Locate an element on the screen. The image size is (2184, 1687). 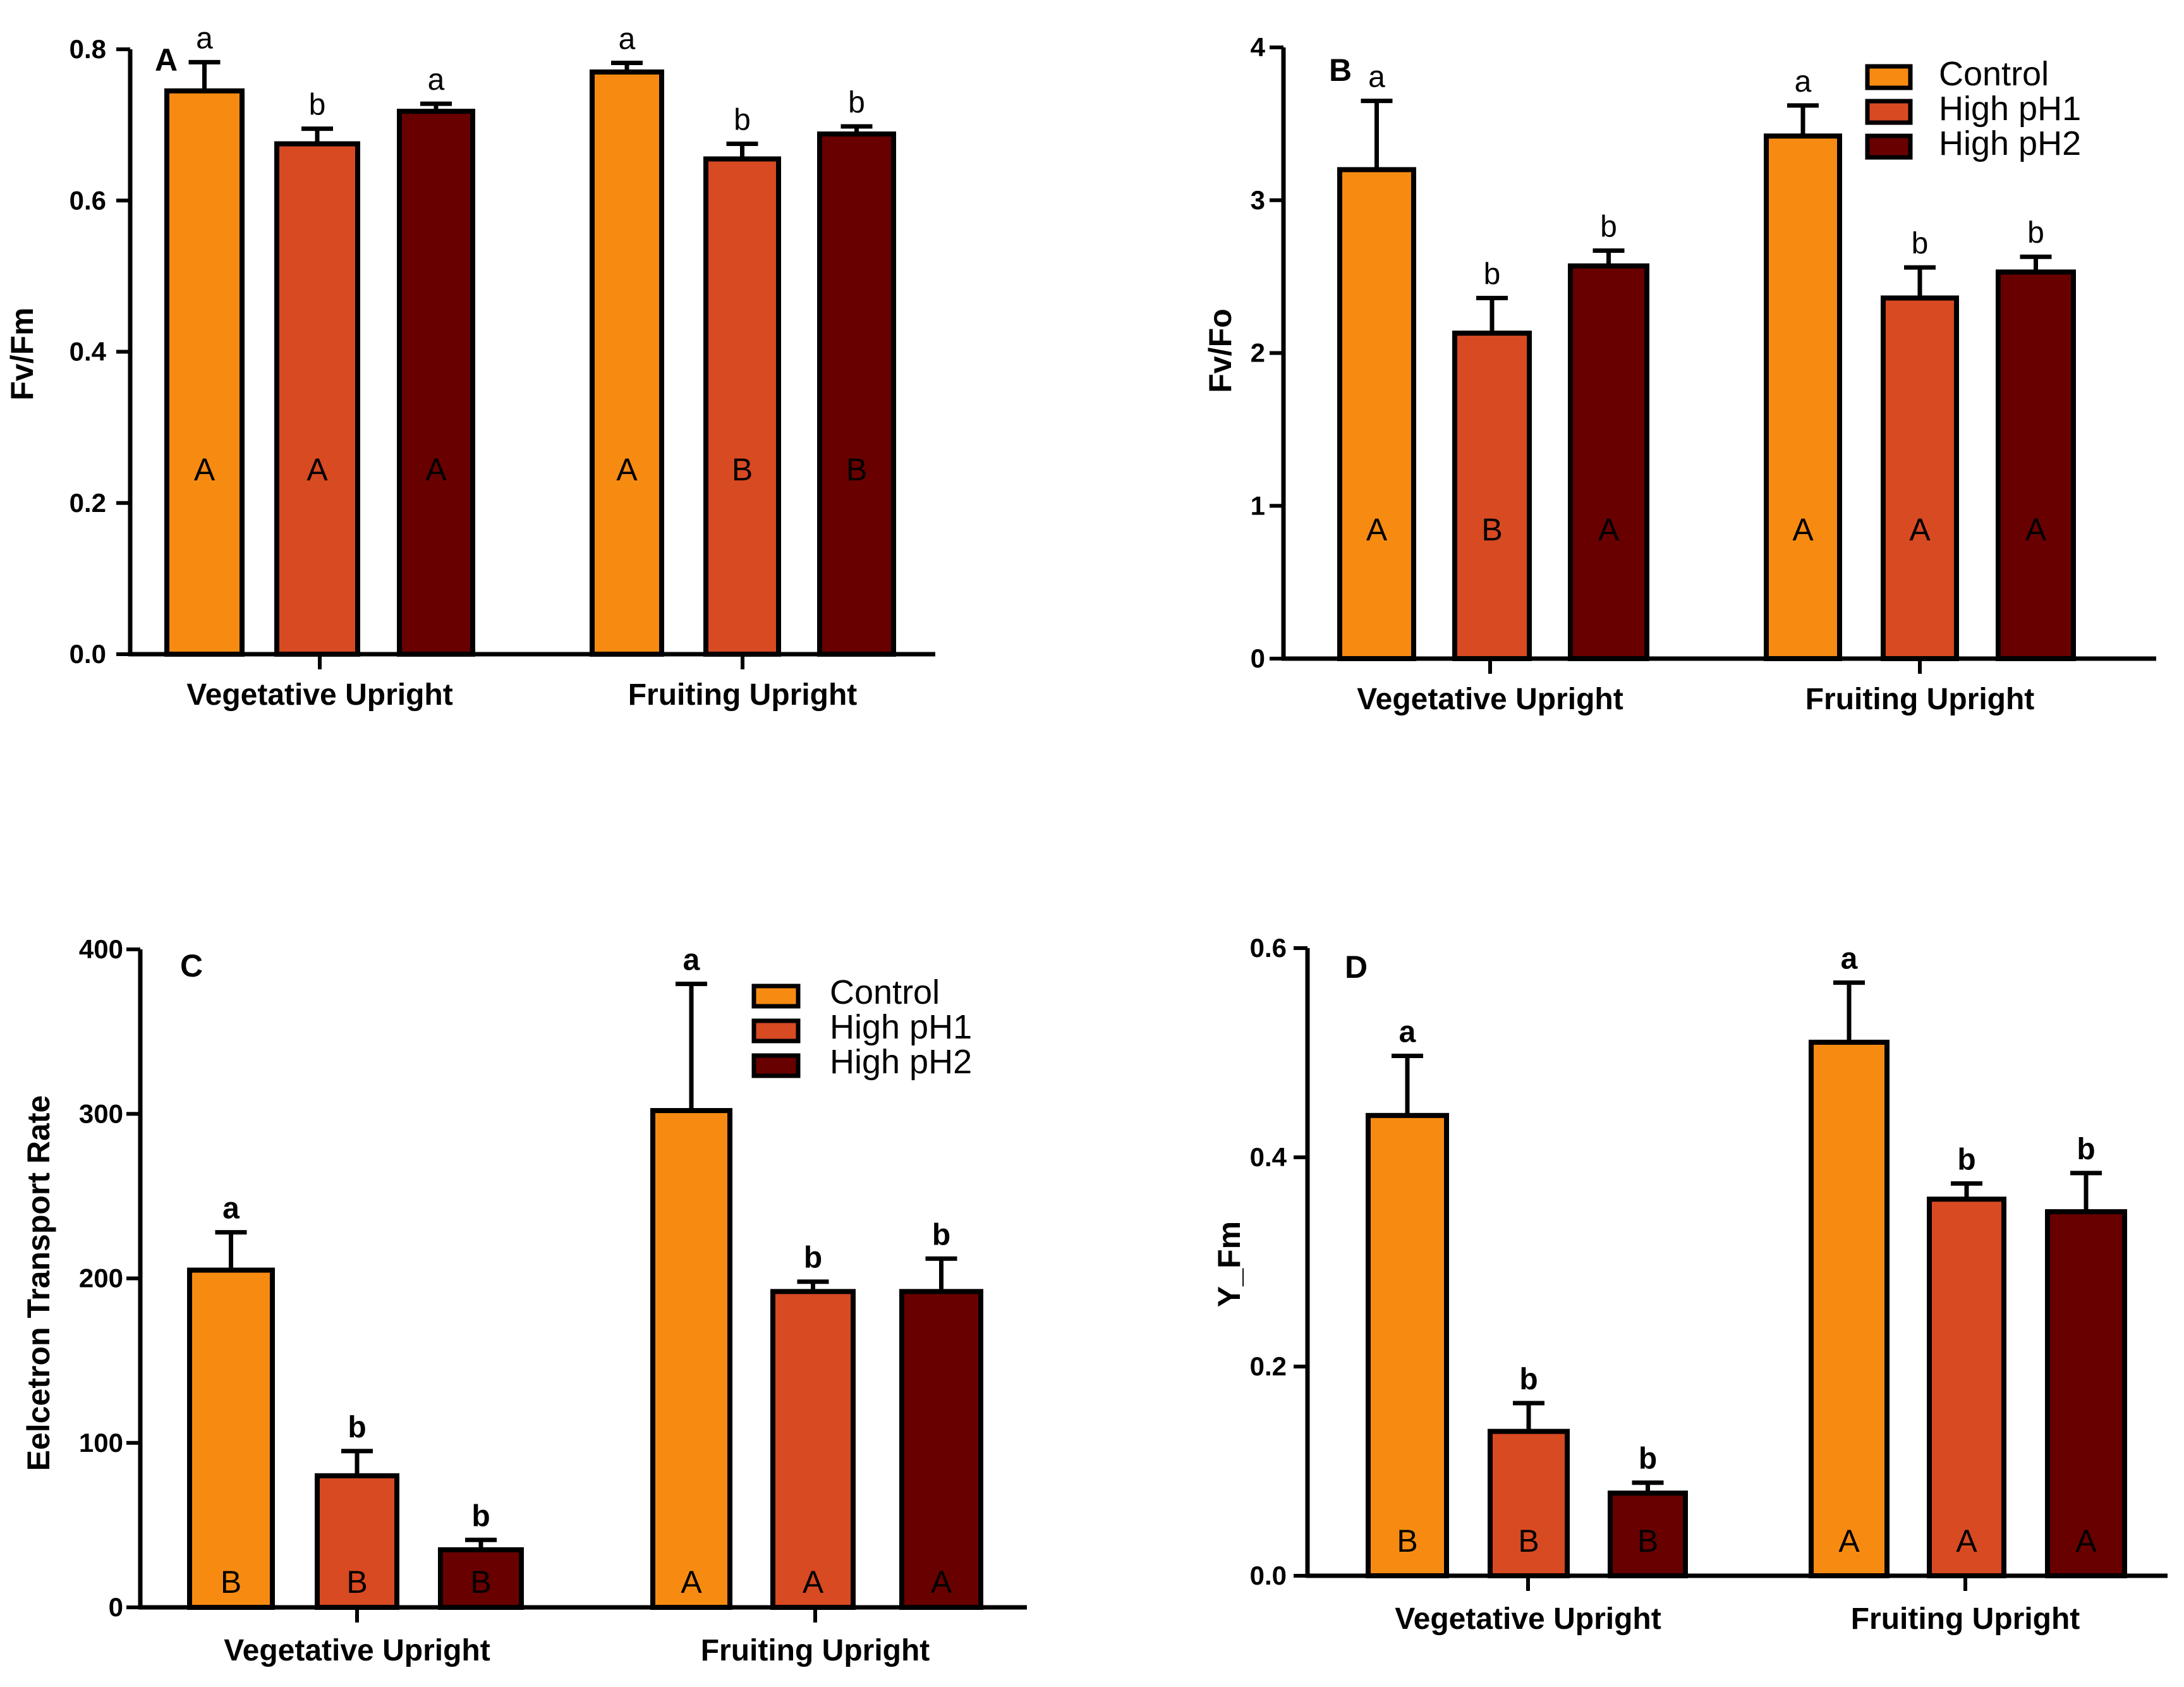
y-tick-label: 100 is located at coordinates (101, 1443).